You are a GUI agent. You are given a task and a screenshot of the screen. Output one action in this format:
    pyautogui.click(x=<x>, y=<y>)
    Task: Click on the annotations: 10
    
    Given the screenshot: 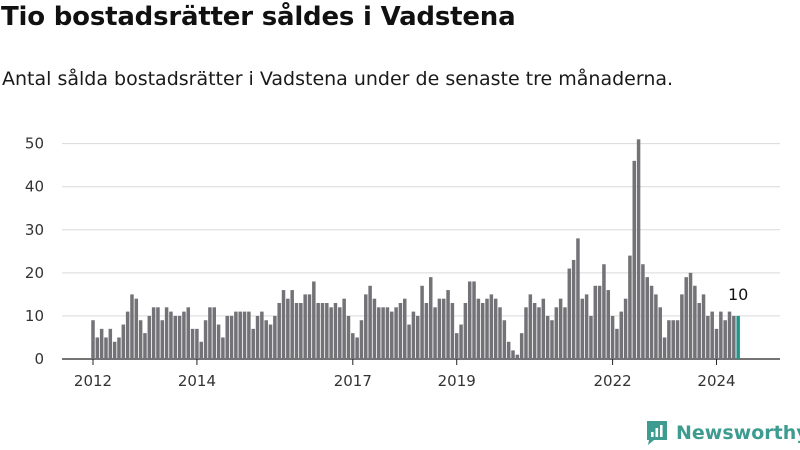 What is the action you would take?
    pyautogui.click(x=738, y=294)
    